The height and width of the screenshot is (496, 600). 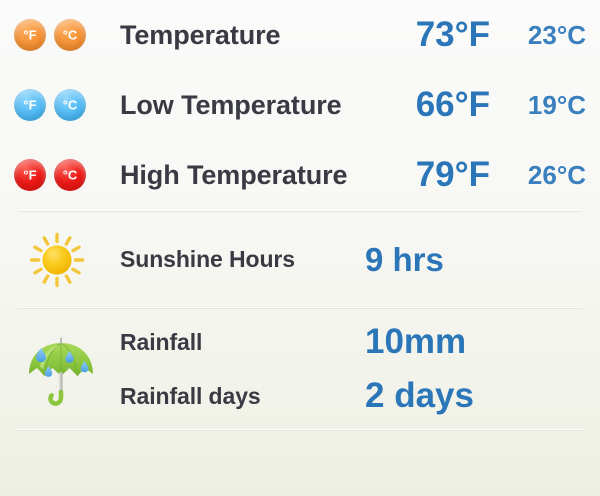 What do you see at coordinates (556, 104) in the screenshot?
I see `value-celsius: 19°C` at bounding box center [556, 104].